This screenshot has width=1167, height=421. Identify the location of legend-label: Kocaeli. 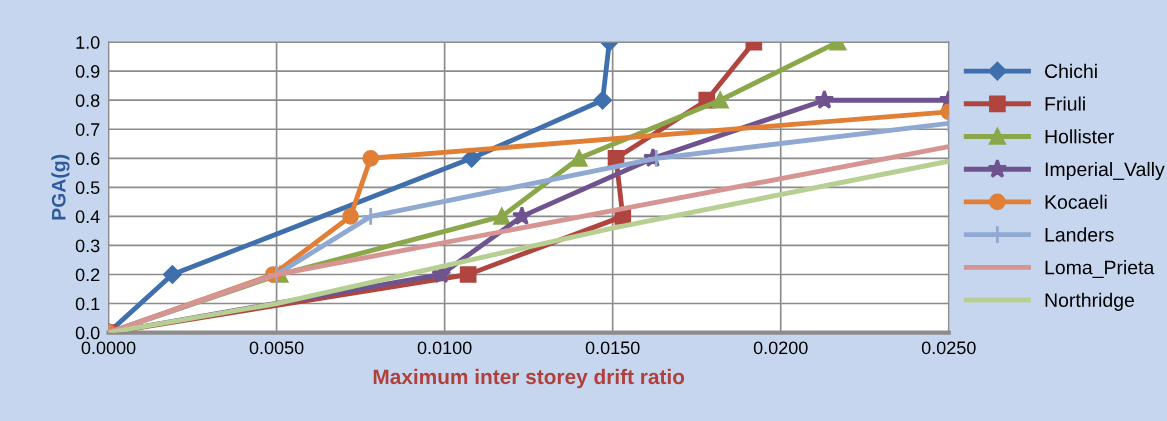
(1076, 201).